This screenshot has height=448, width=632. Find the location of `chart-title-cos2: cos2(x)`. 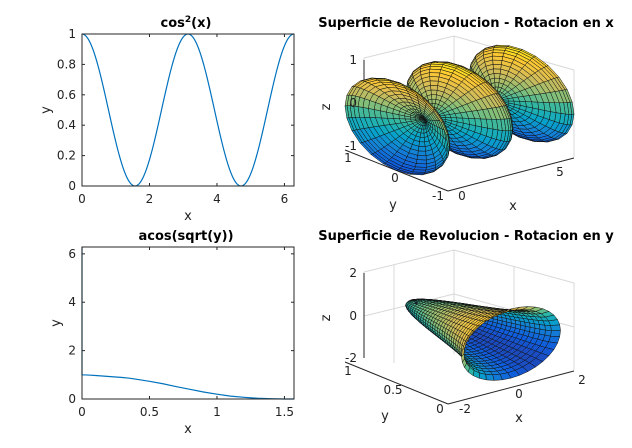

chart-title-cos2: cos2(x) is located at coordinates (186, 23).